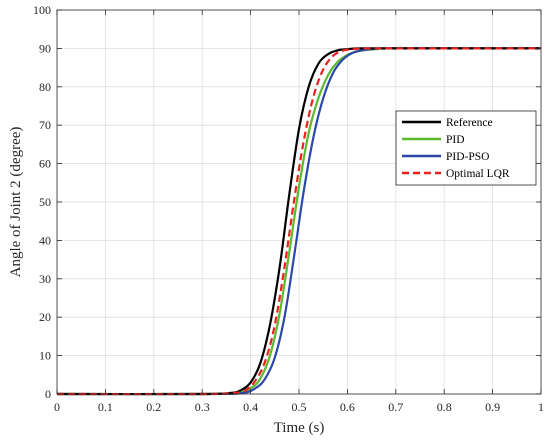 The width and height of the screenshot is (550, 440). Describe the element at coordinates (42, 10) in the screenshot. I see `y-tick-label: 100` at that location.